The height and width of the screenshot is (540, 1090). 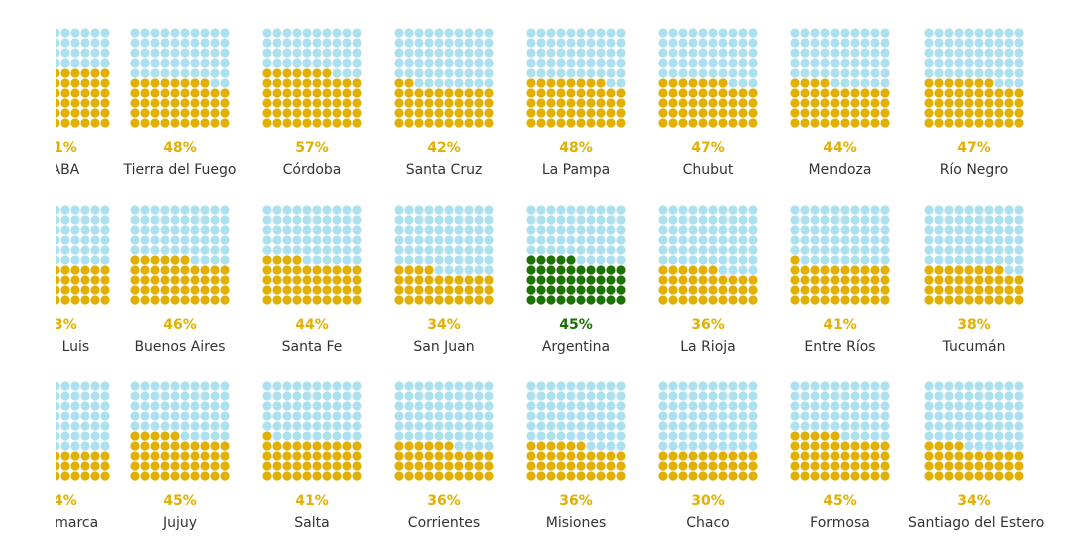 What do you see at coordinates (312, 148) in the screenshot?
I see `percent-label: 57%` at bounding box center [312, 148].